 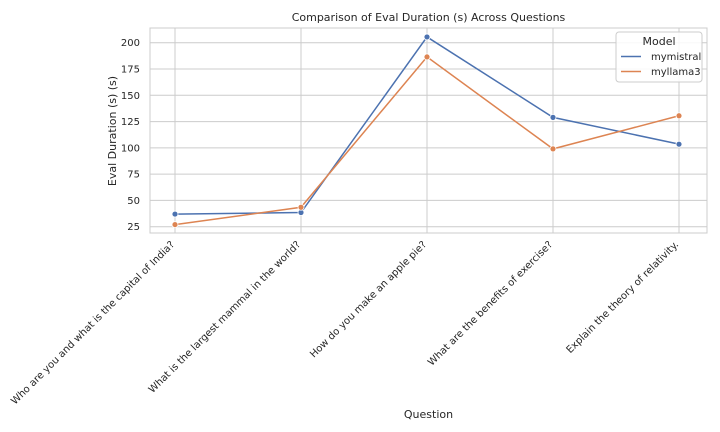 What do you see at coordinates (428, 414) in the screenshot?
I see `x-axis-label: Question` at bounding box center [428, 414].